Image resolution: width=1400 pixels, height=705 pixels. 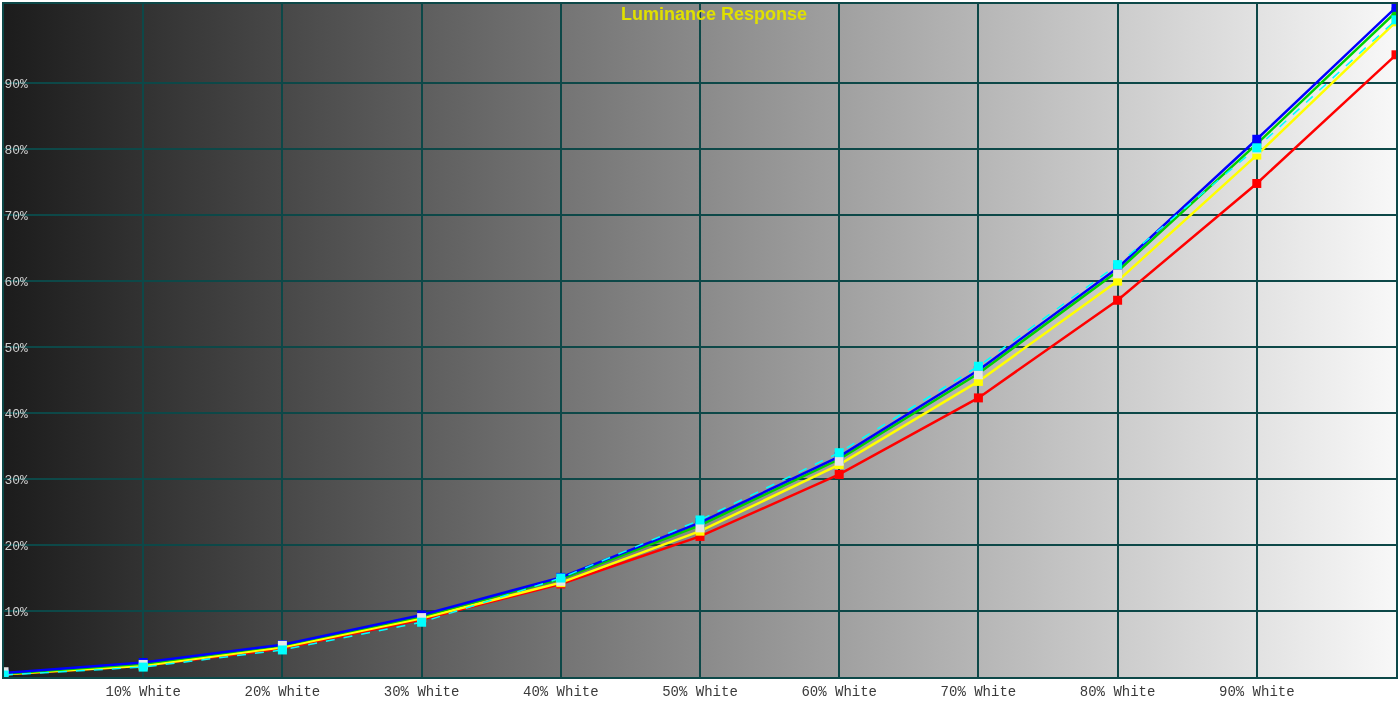 I want to click on x-tick-label: 80% White, so click(x=1117, y=691).